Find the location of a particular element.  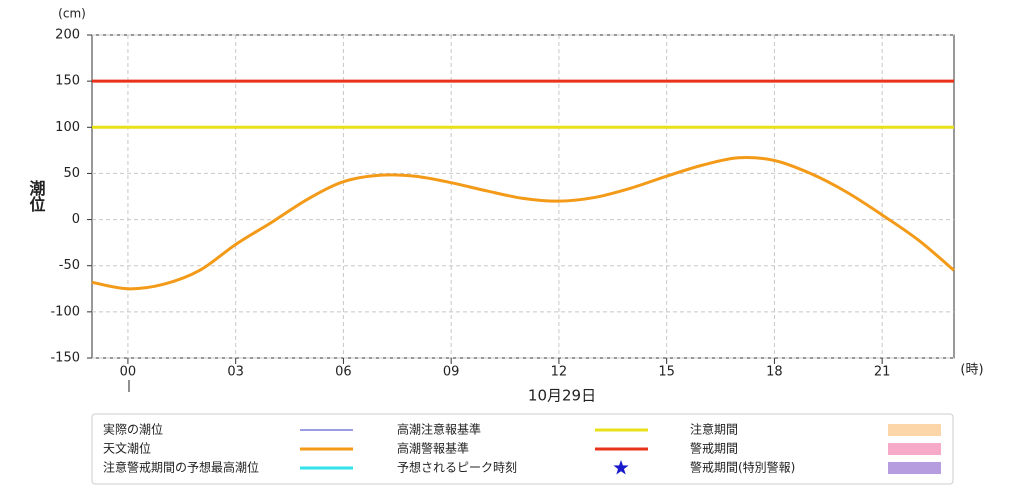

x-tick-label: 03 is located at coordinates (235, 372).